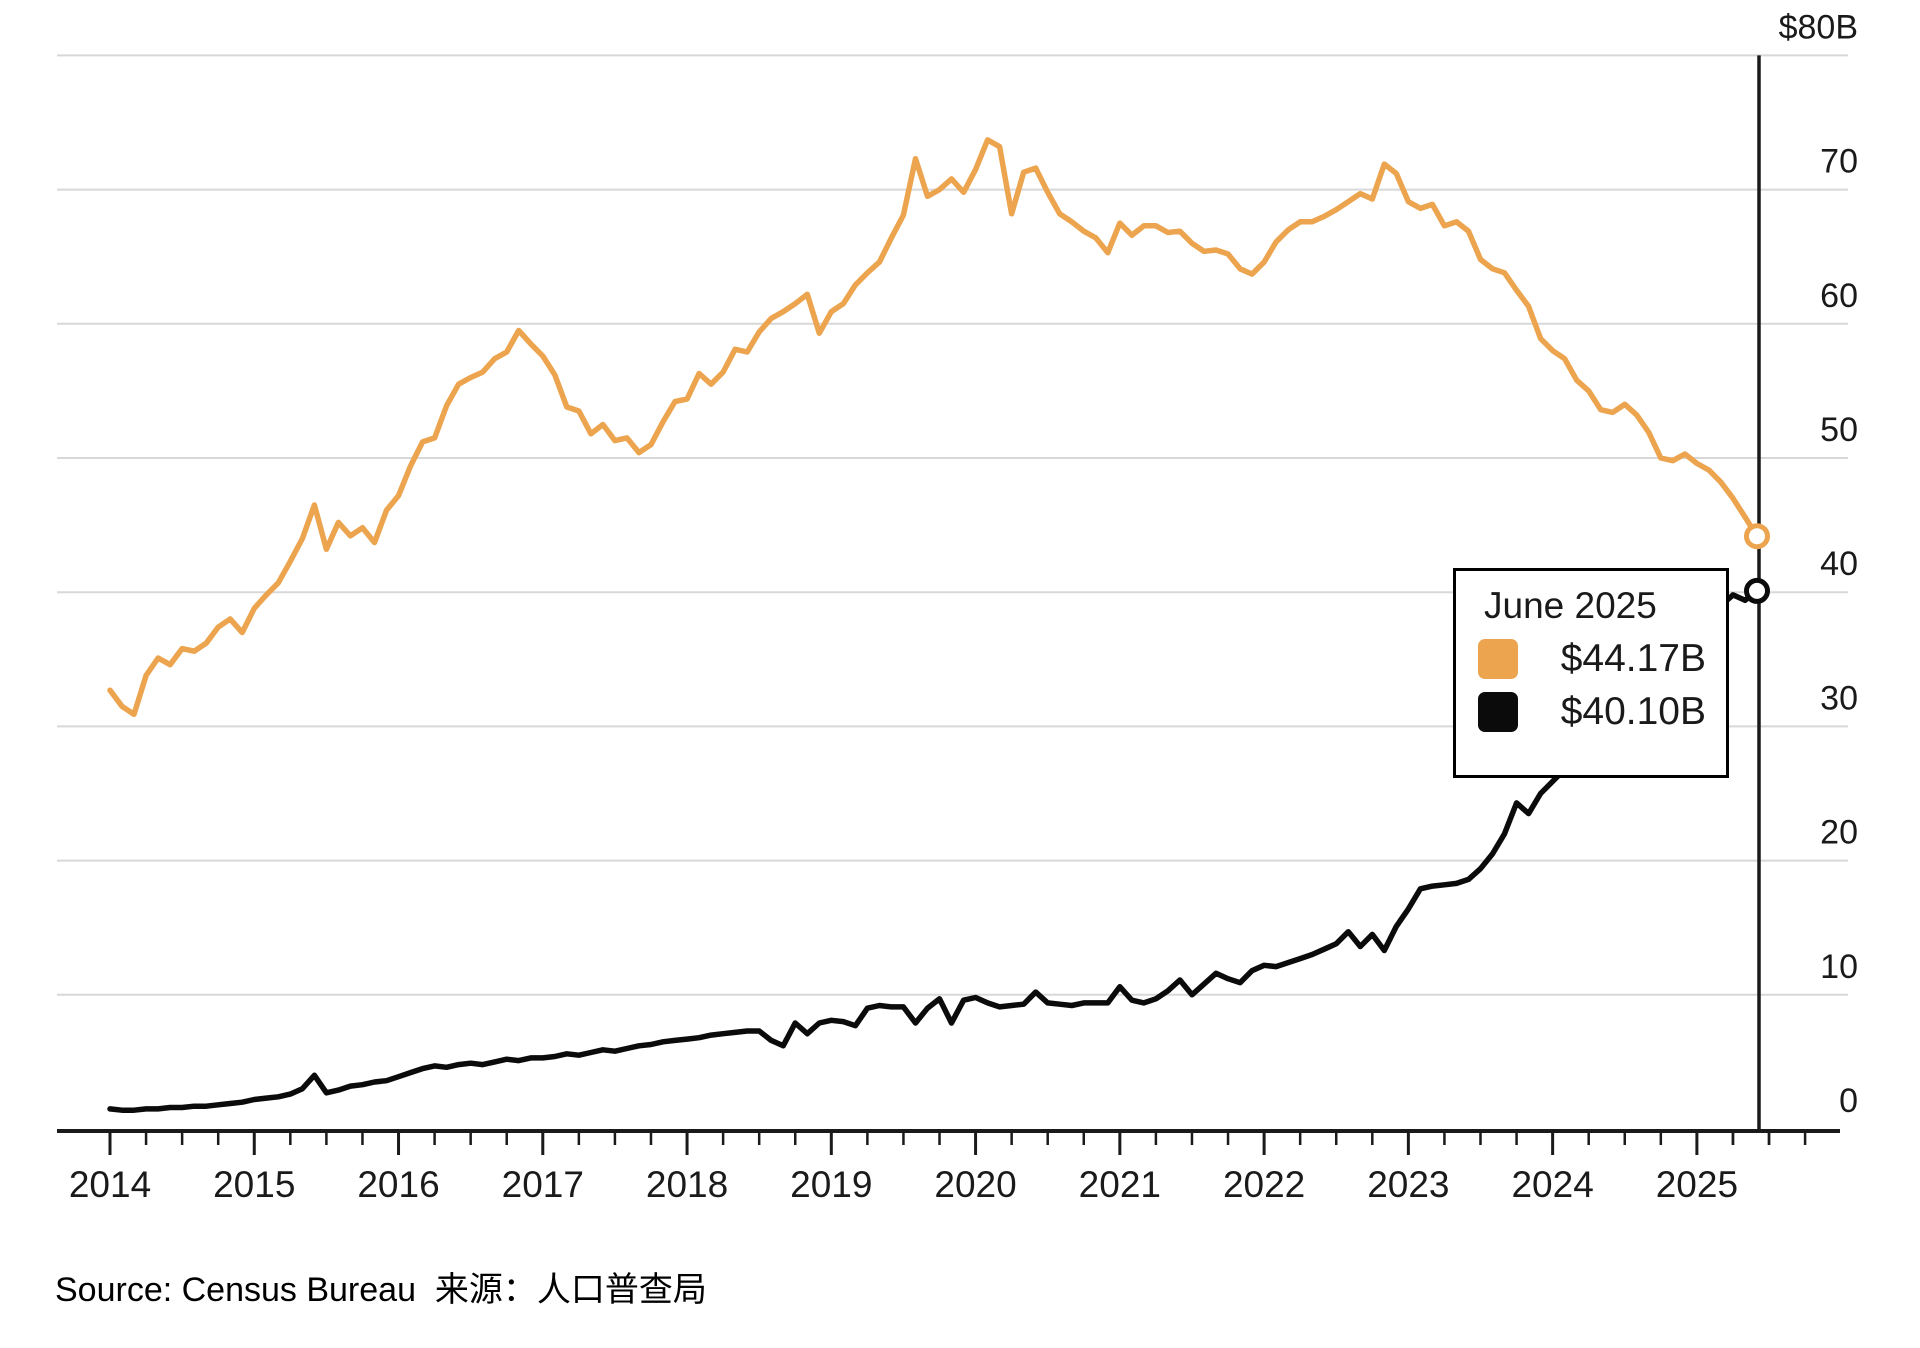  I want to click on legend-callout: June 2025 $44.17B $40.10B, so click(1591, 673).